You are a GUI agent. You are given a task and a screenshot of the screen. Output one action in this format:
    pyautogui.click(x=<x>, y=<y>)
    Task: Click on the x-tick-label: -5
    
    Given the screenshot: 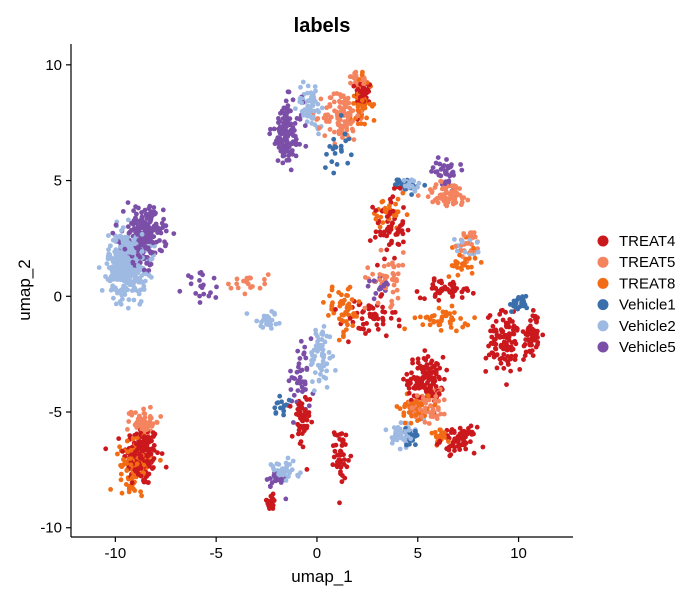 What is the action you would take?
    pyautogui.click(x=215, y=553)
    